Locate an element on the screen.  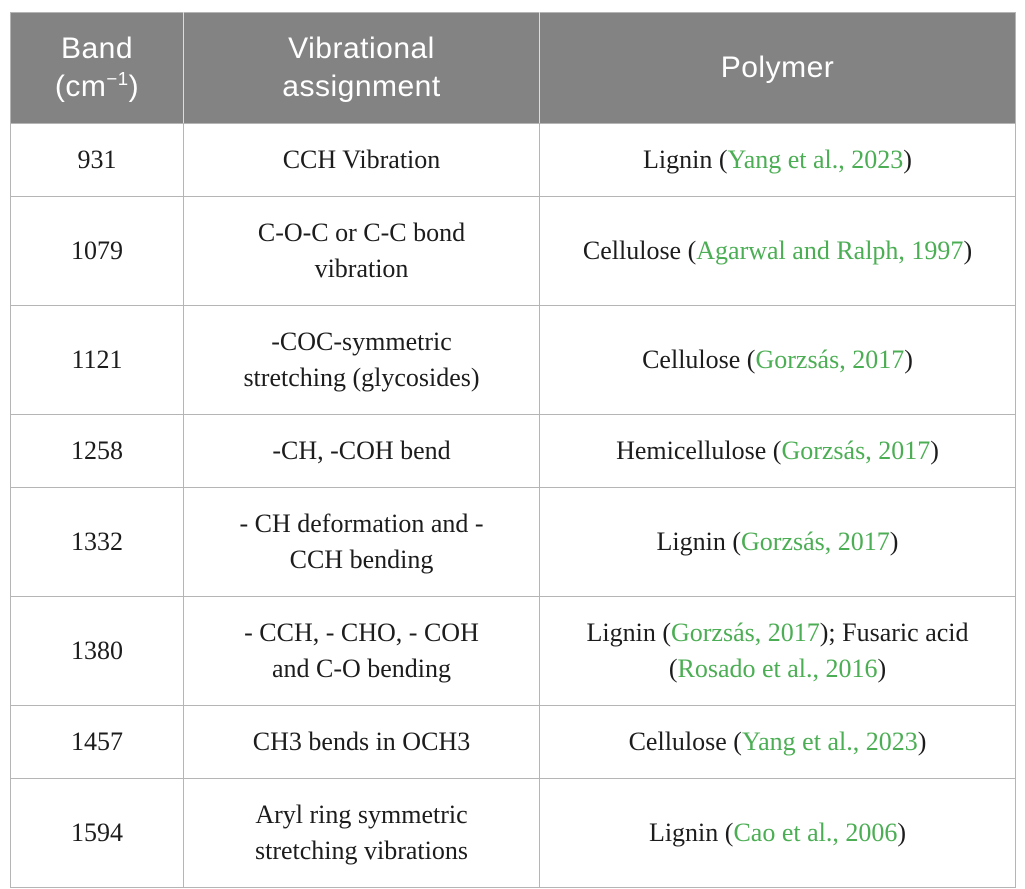
band-cell: 1121 is located at coordinates (97, 360).